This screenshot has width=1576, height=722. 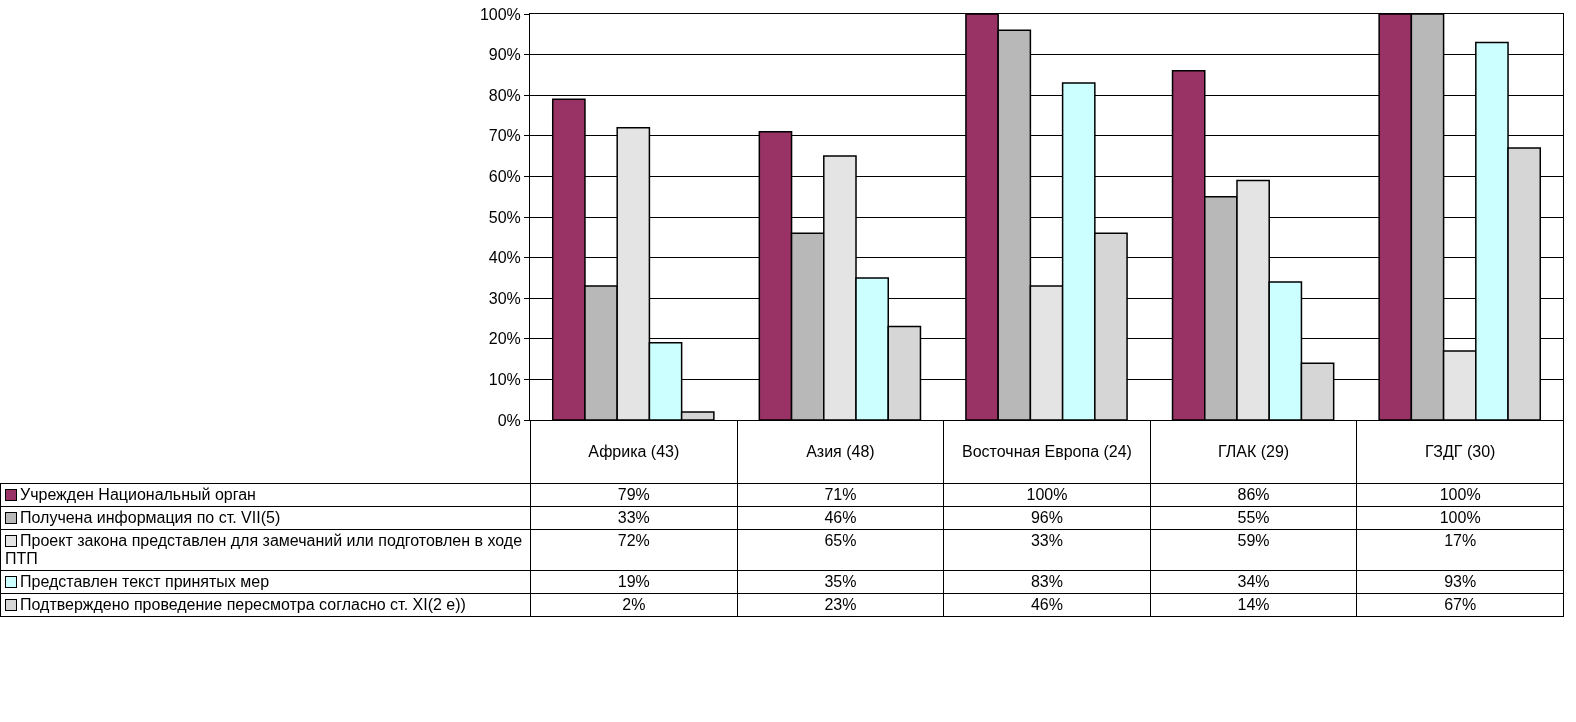 What do you see at coordinates (504, 176) in the screenshot?
I see `y-tick-label: 60%` at bounding box center [504, 176].